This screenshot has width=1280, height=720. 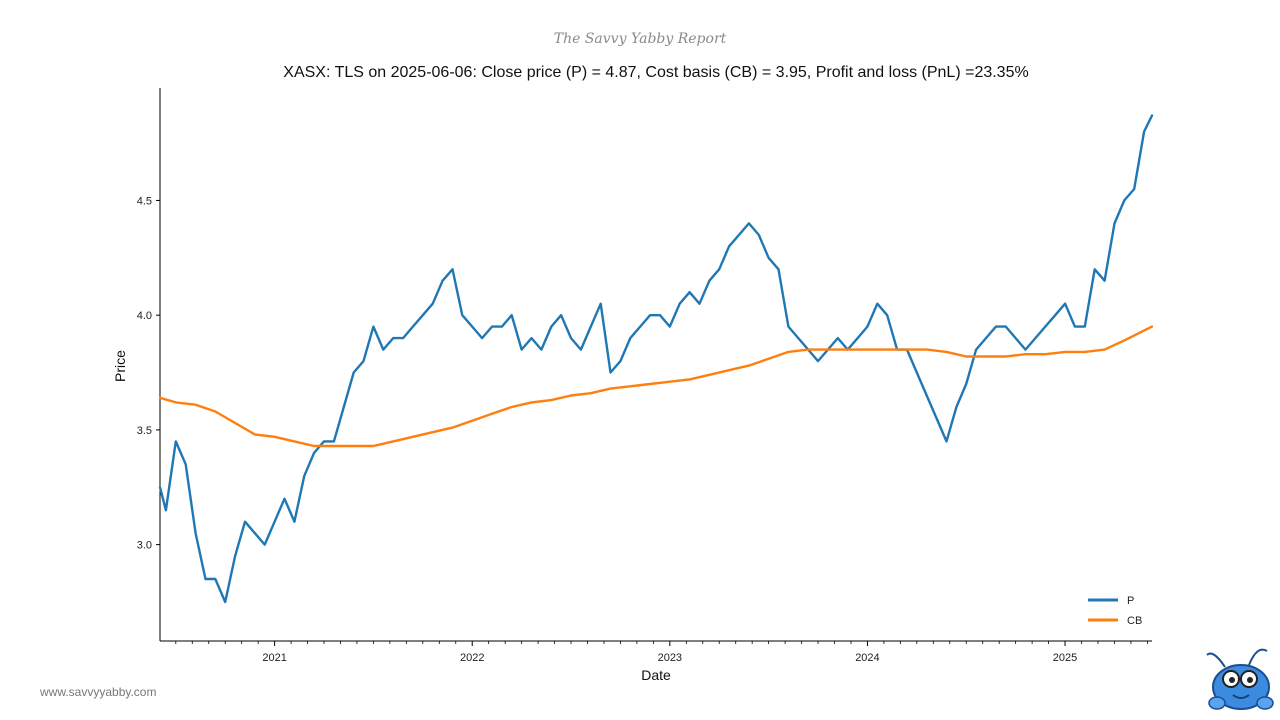 I want to click on y-tick-label: 4.0, so click(x=144, y=316).